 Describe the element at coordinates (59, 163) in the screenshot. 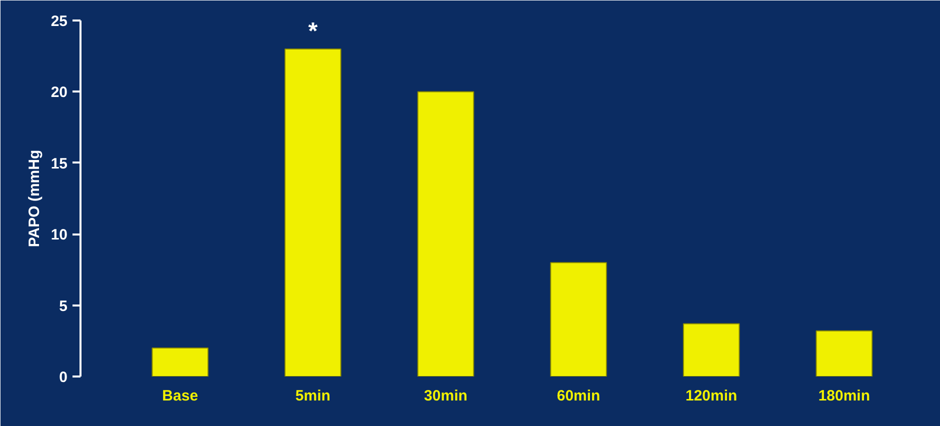

I see `y-tick-label: 15` at that location.